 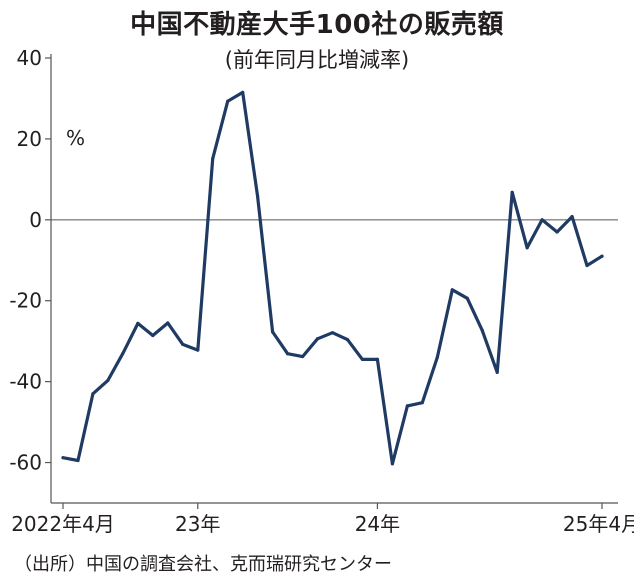 What do you see at coordinates (25, 301) in the screenshot?
I see `y-tick-label: -20` at bounding box center [25, 301].